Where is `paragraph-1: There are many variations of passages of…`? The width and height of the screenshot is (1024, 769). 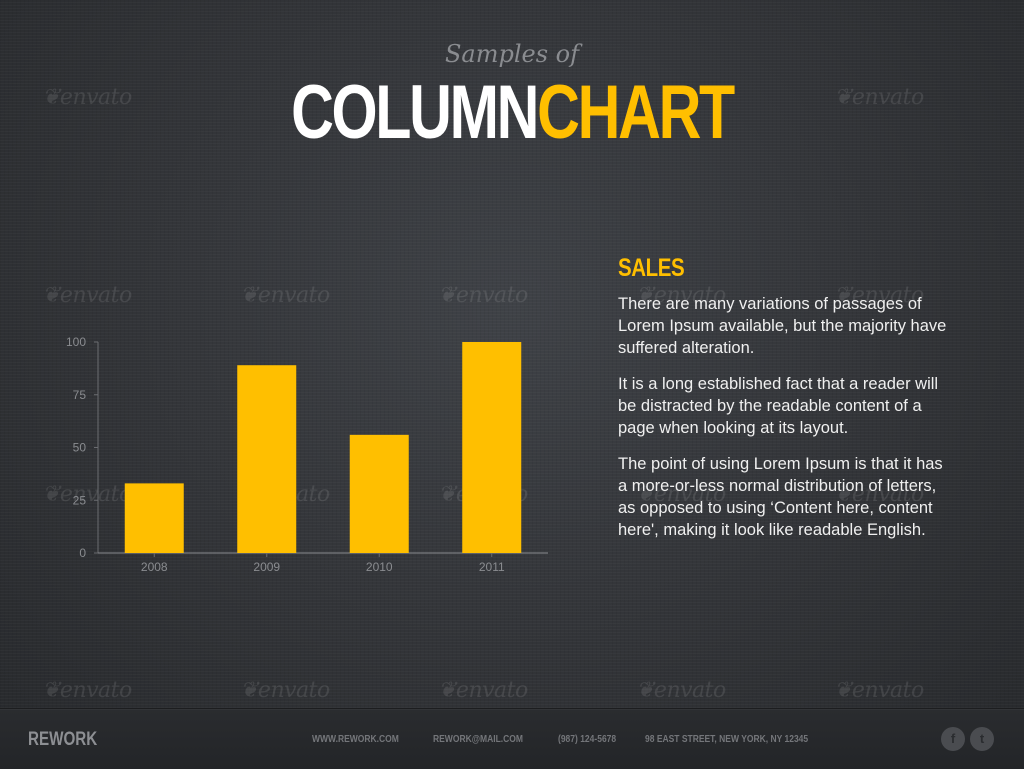
paragraph-1: There are many variations of passages of… is located at coordinates (782, 326).